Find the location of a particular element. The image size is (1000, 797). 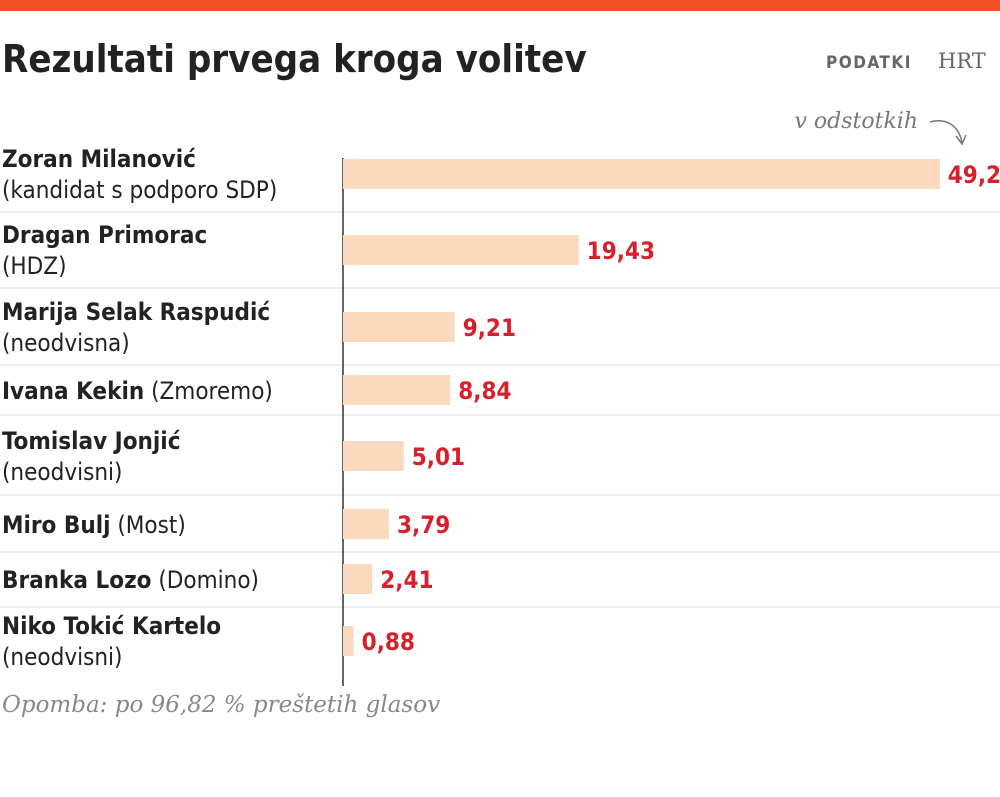

category-label: Ivana Kekin (Zmoremo) is located at coordinates (137, 391).